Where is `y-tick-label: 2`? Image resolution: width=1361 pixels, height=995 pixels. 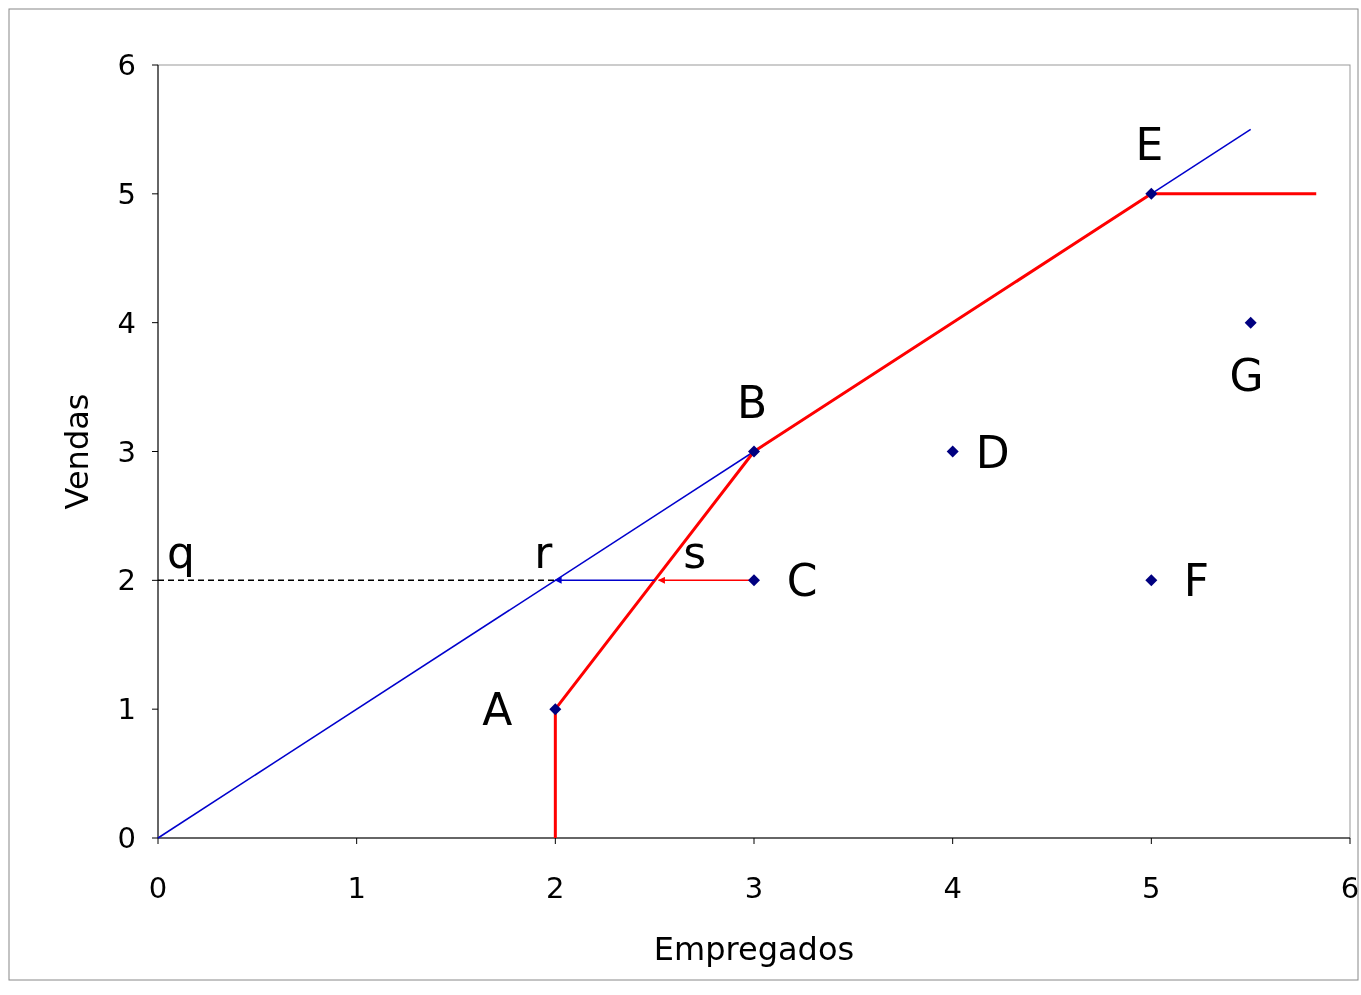 y-tick-label: 2 is located at coordinates (126, 580).